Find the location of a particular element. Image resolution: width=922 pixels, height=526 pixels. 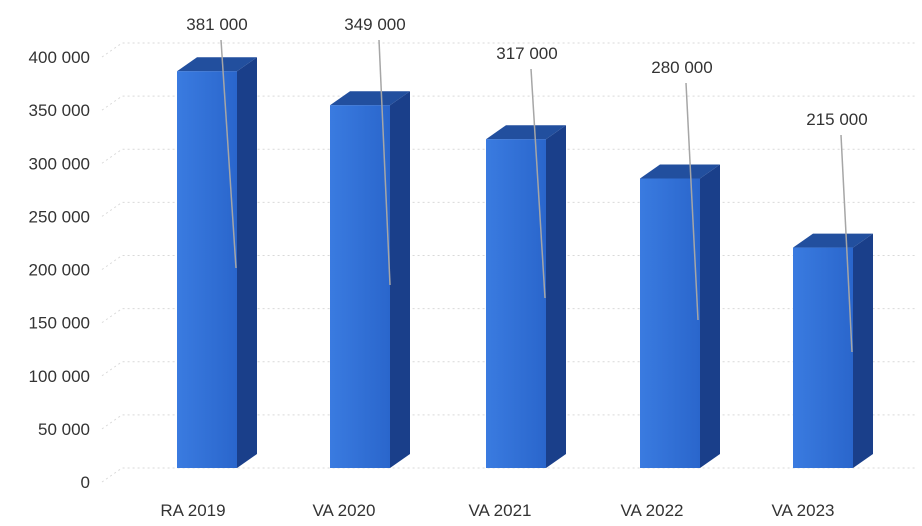

category-label: VA 2022 is located at coordinates (651, 510).